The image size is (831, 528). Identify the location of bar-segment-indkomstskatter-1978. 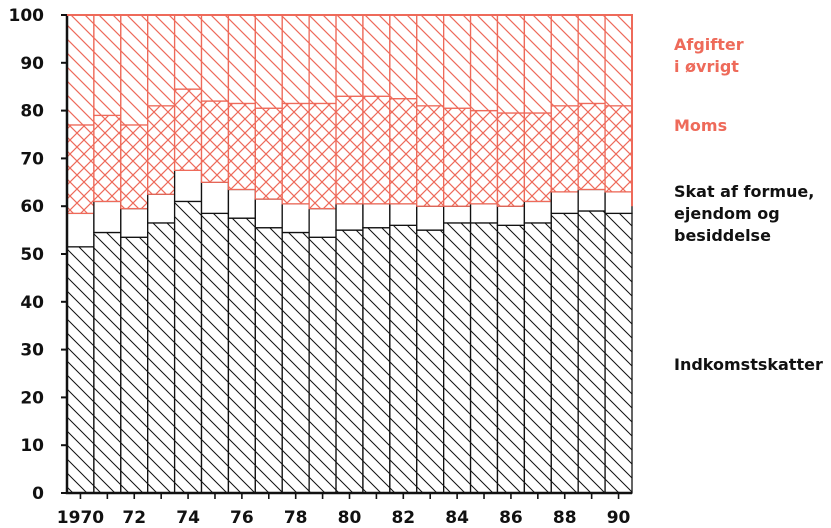
(295, 362).